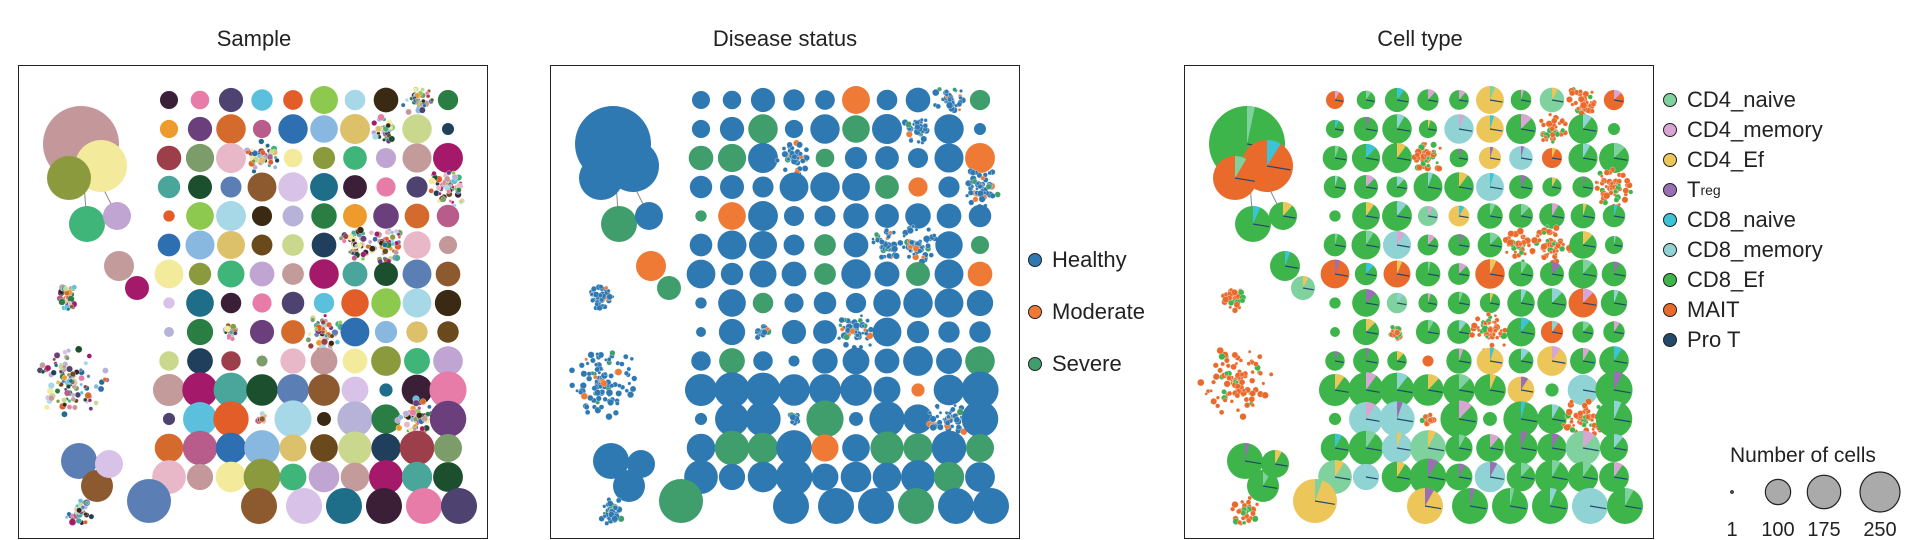 Image resolution: width=1907 pixels, height=540 pixels. What do you see at coordinates (1803, 455) in the screenshot?
I see `size-legend-title: Number of cells` at bounding box center [1803, 455].